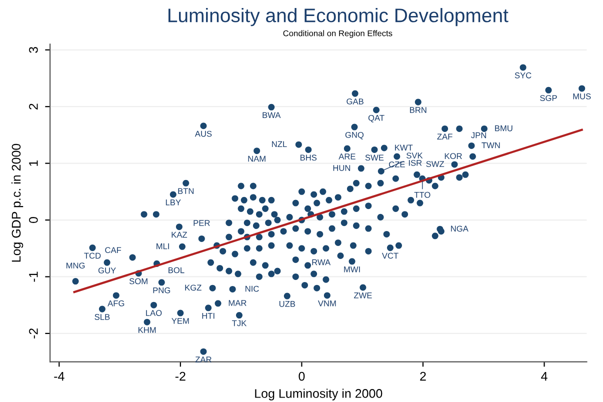 The image size is (603, 402). Describe the element at coordinates (203, 133) in the screenshot. I see `annotation: AUS` at that location.